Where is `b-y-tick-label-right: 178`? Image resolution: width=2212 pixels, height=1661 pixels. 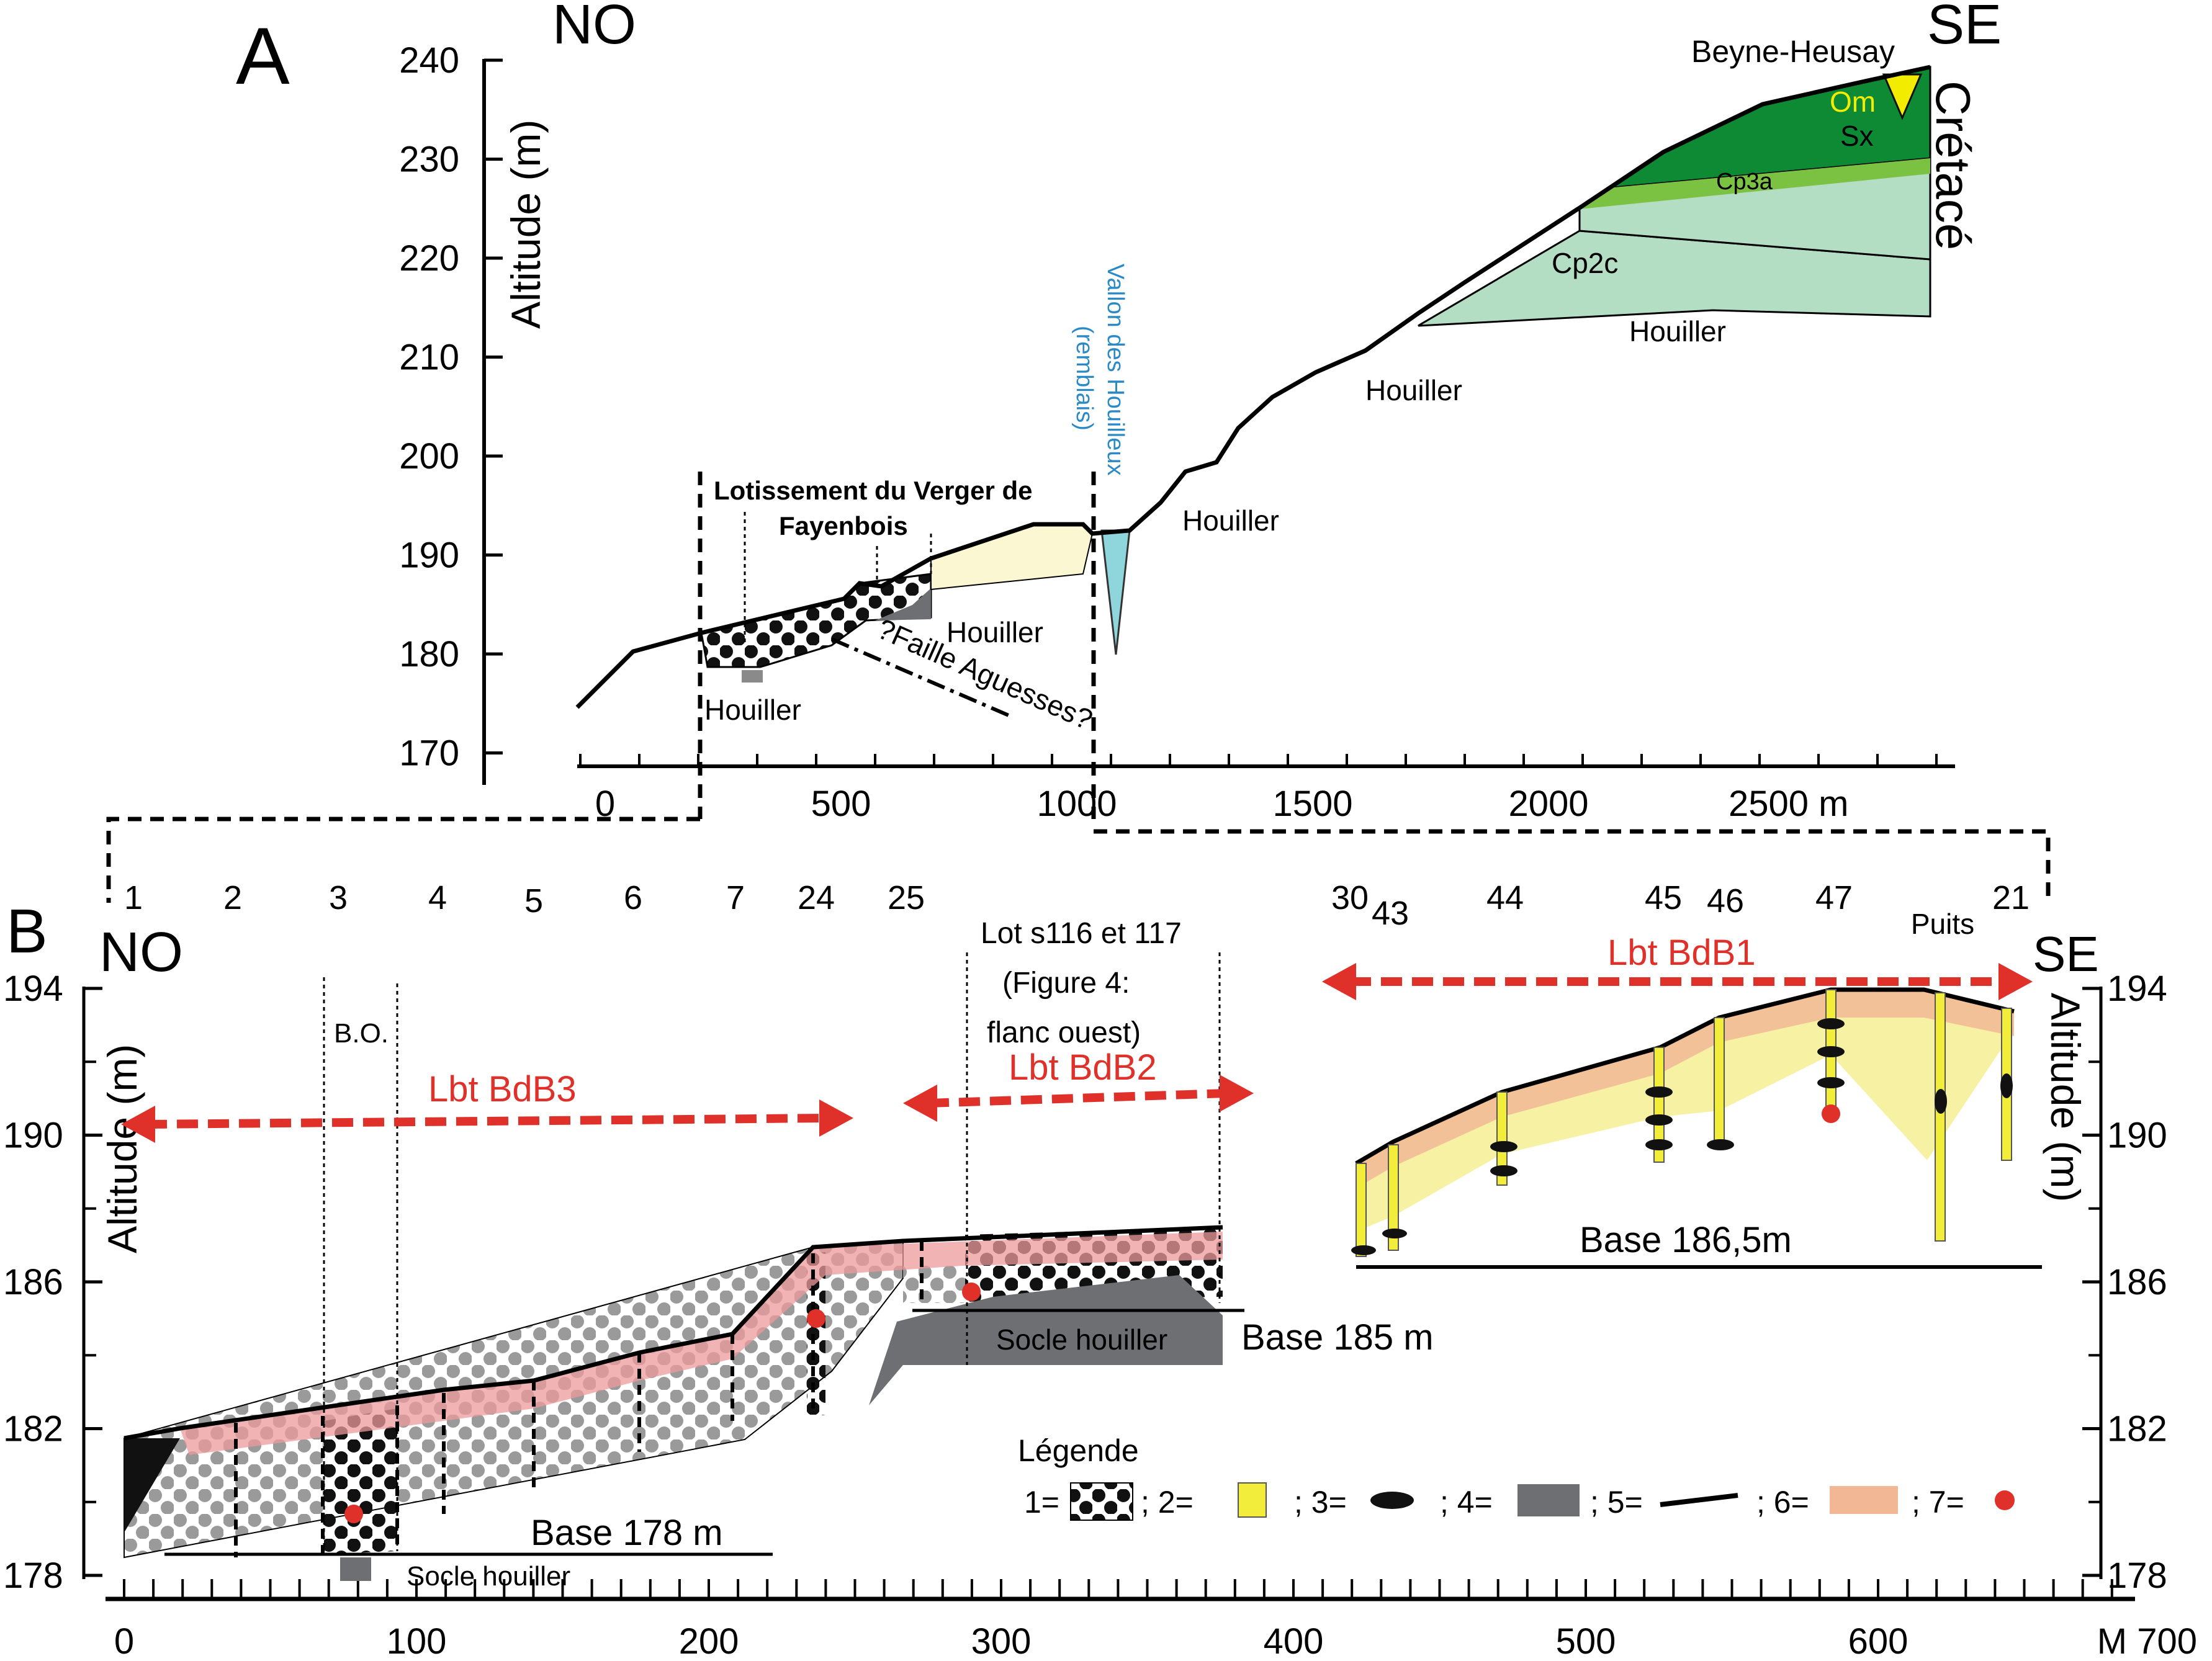
b-y-tick-label-right: 178 is located at coordinates (2137, 1576).